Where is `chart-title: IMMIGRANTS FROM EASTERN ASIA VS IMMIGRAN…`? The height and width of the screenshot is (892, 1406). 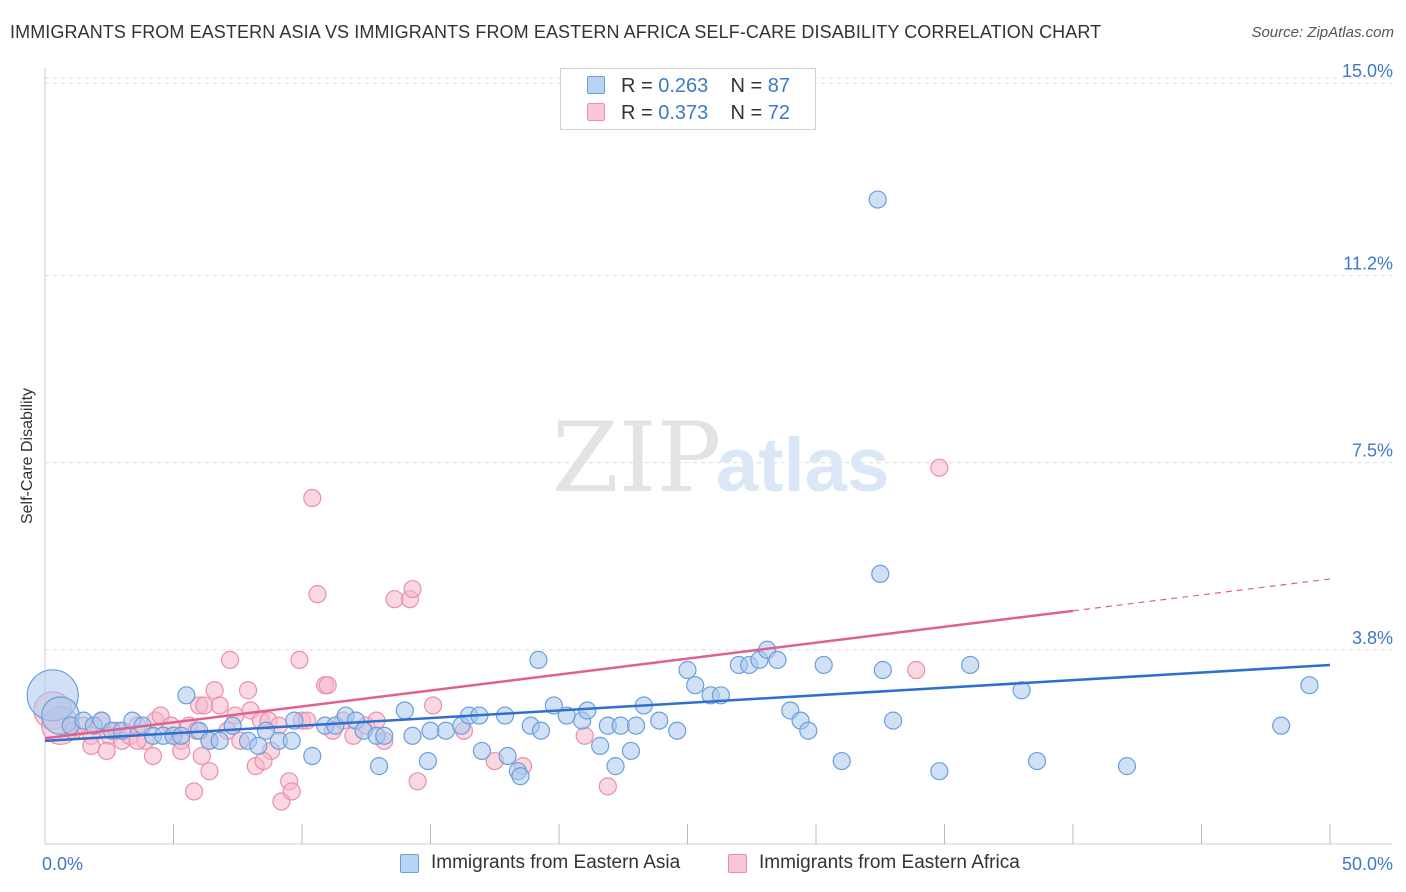
chart-title: IMMIGRANTS FROM EASTERN ASIA VS IMMIGRAN… is located at coordinates (556, 32).